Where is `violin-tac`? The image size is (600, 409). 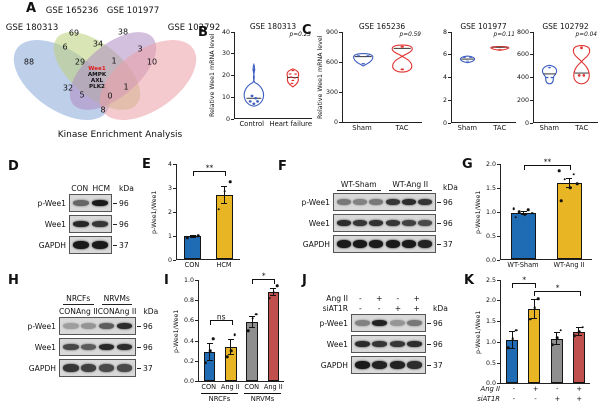 violin-tac is located at coordinates (581, 67).